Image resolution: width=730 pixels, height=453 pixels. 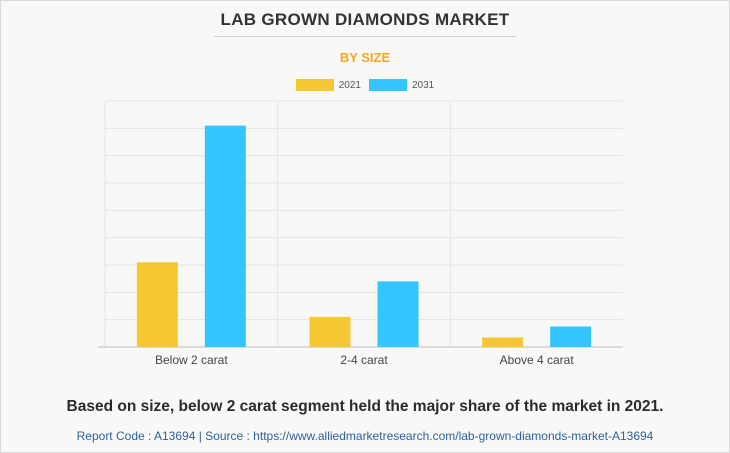 I want to click on legend-label-2031: 2031, so click(x=423, y=85).